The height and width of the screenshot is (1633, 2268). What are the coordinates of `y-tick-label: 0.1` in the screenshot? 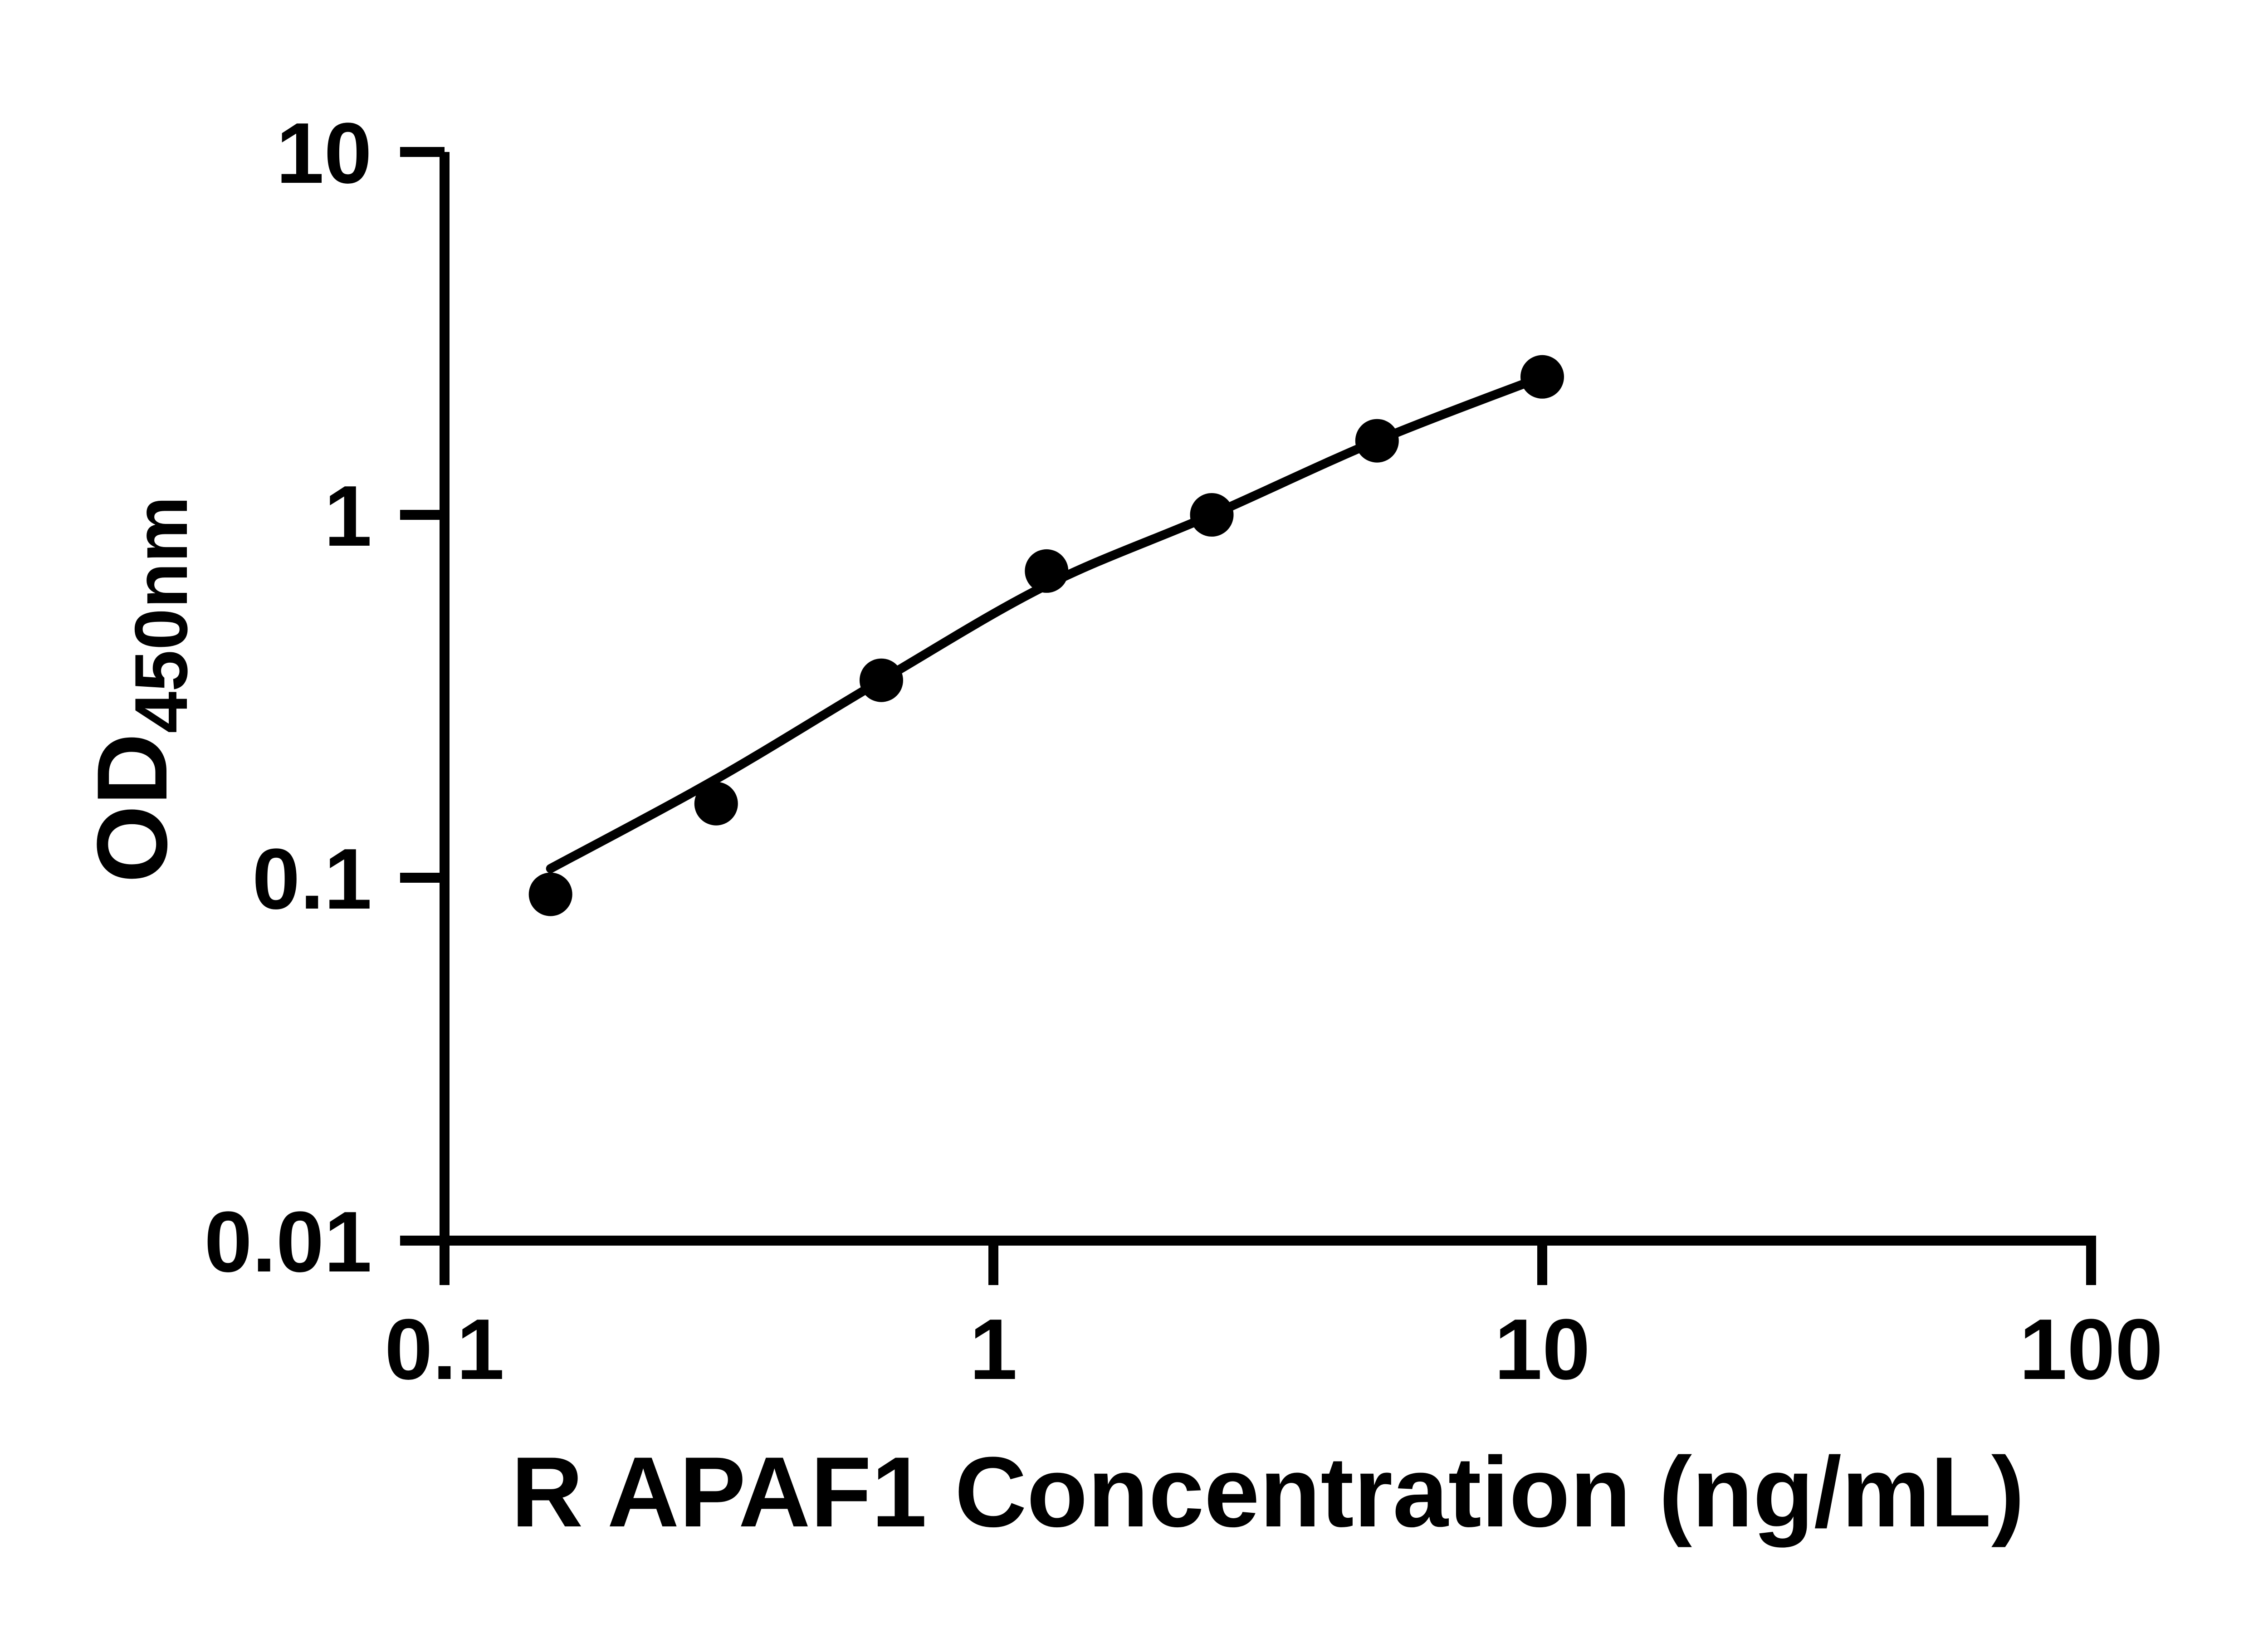 It's located at (312, 879).